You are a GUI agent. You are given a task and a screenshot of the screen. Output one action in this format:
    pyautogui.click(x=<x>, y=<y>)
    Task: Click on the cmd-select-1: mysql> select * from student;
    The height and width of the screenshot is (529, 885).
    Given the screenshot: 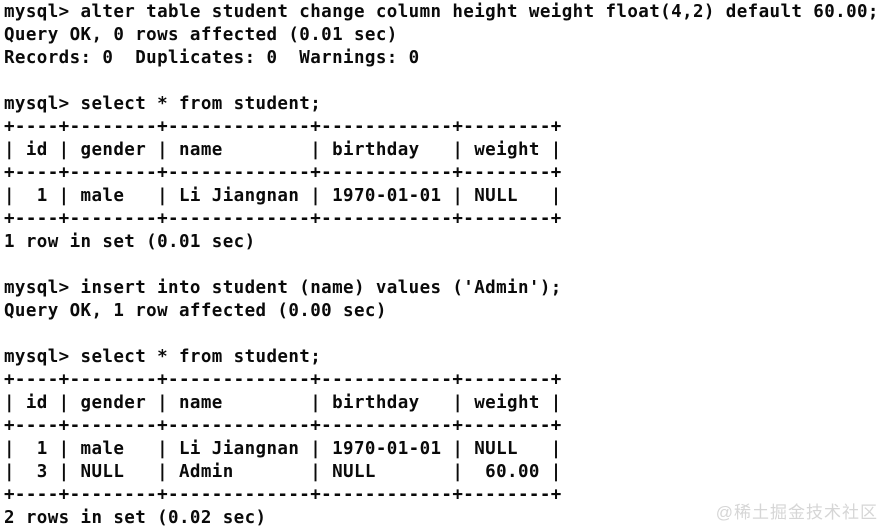 What is the action you would take?
    pyautogui.click(x=163, y=104)
    